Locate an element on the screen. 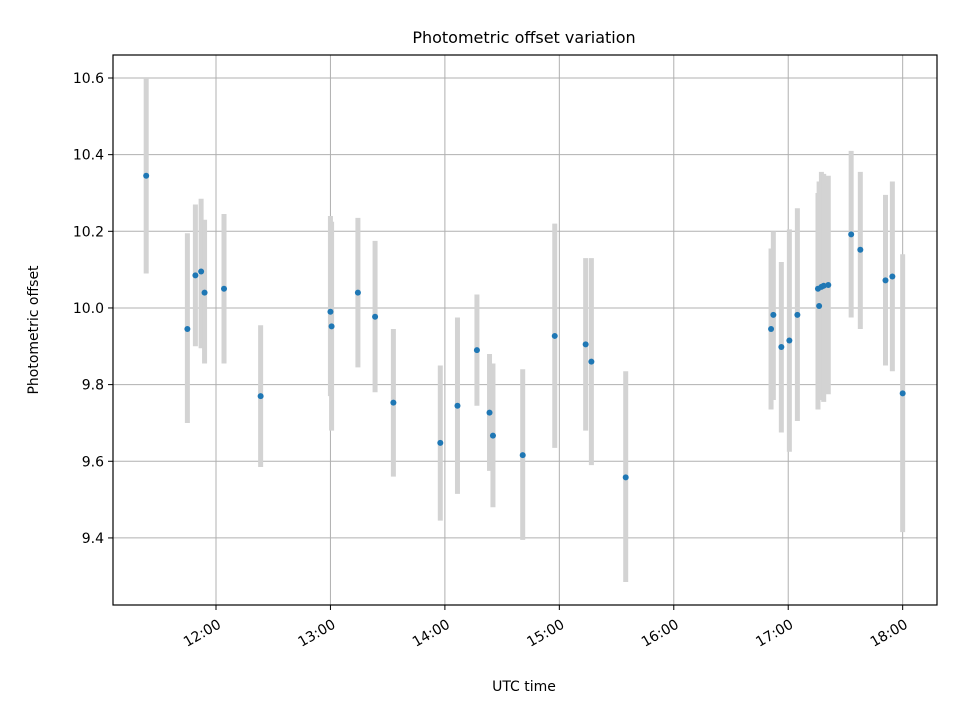 This screenshot has width=960, height=720. y-axis-label: Photometric offset is located at coordinates (34, 330).